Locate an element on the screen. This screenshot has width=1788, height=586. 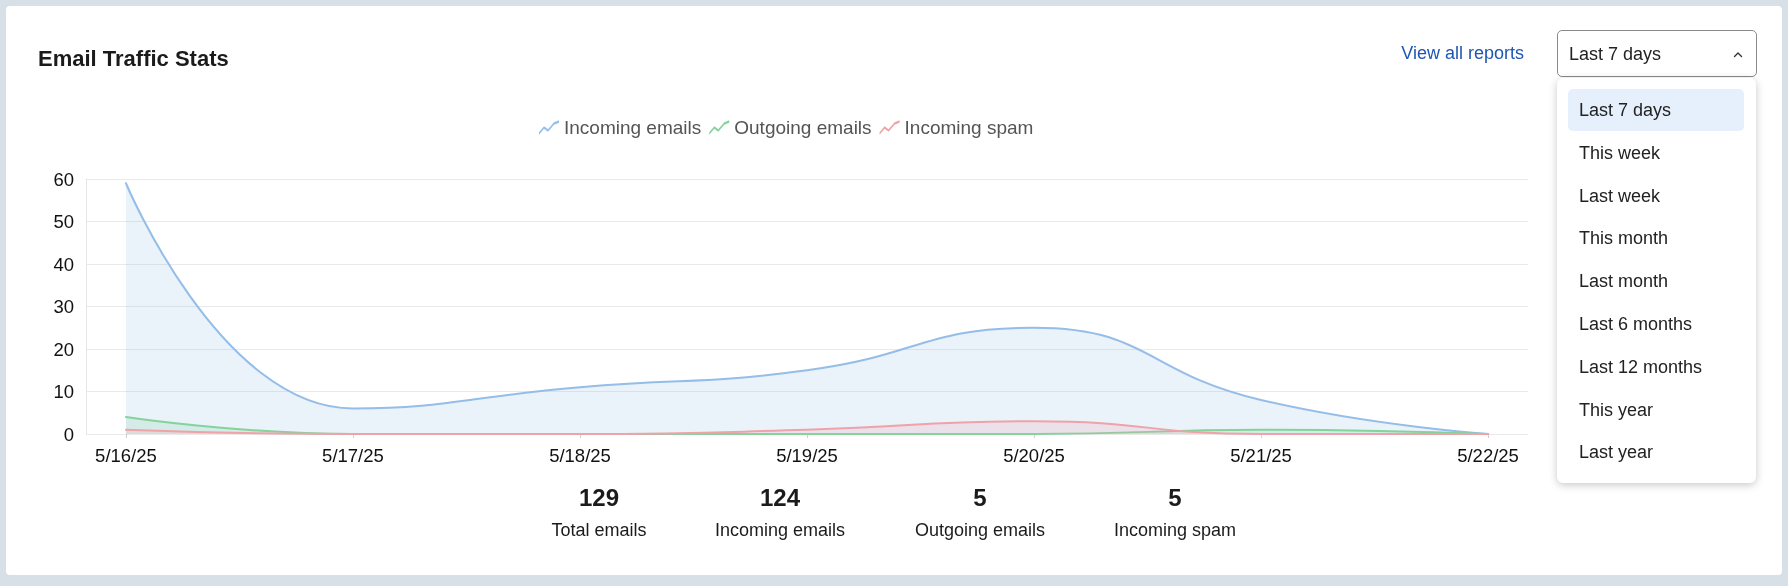
x-tick-label: 5/22/25 is located at coordinates (1488, 455).